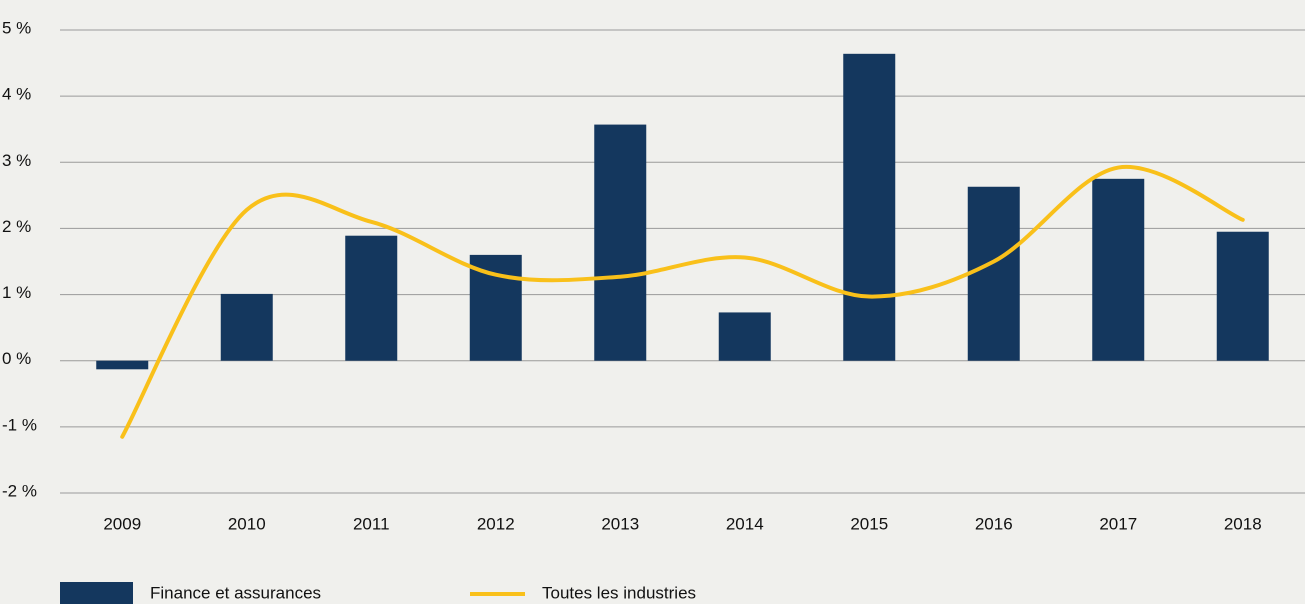 This screenshot has height=604, width=1305. Describe the element at coordinates (247, 523) in the screenshot. I see `x-tick-label: 2010` at that location.